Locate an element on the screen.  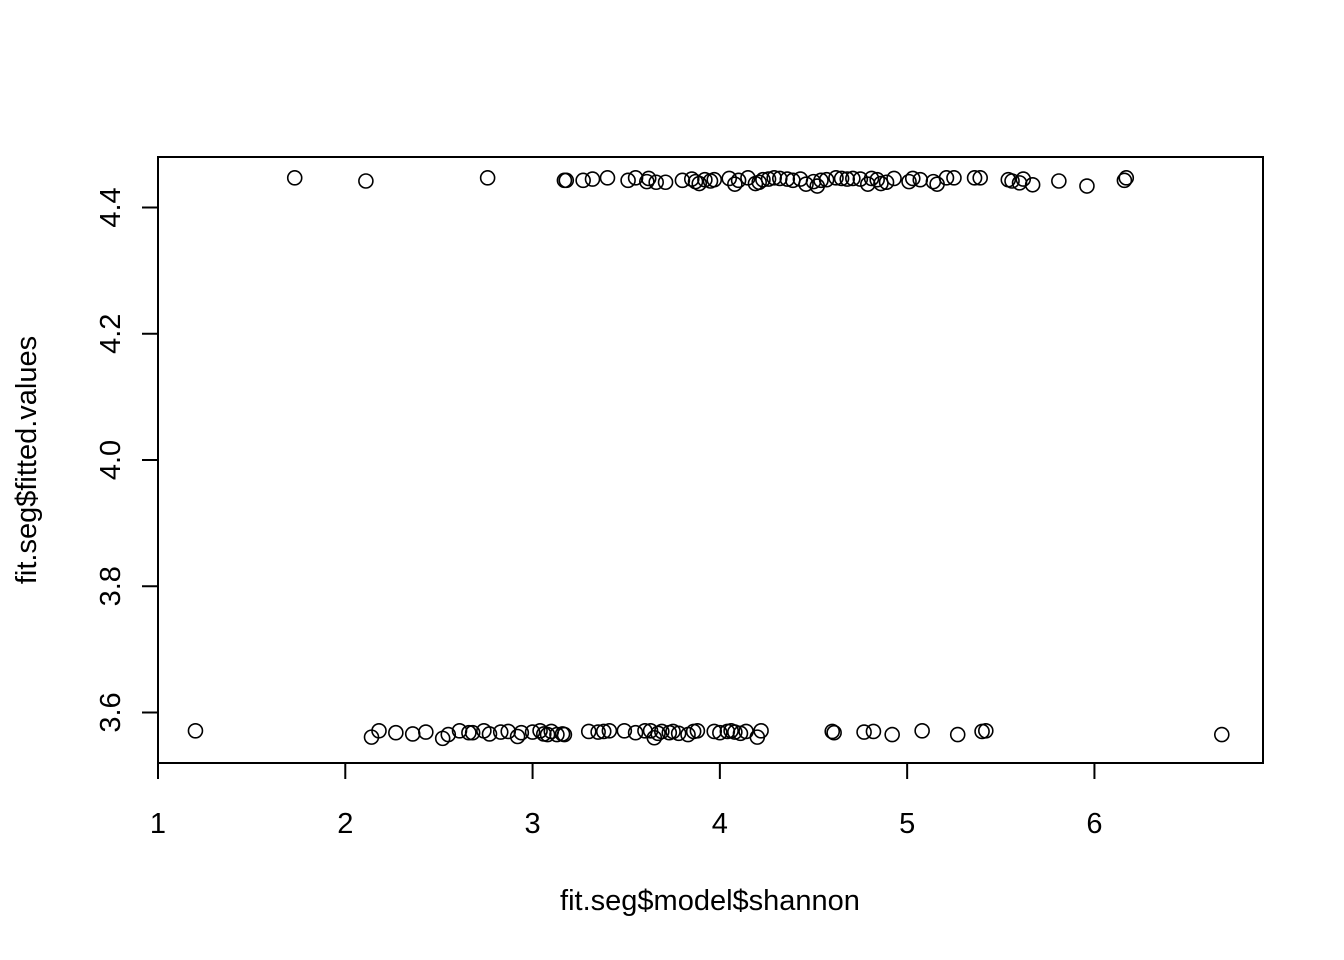
x-axis: 1 2 3 4 5 6 is located at coordinates (626, 801).